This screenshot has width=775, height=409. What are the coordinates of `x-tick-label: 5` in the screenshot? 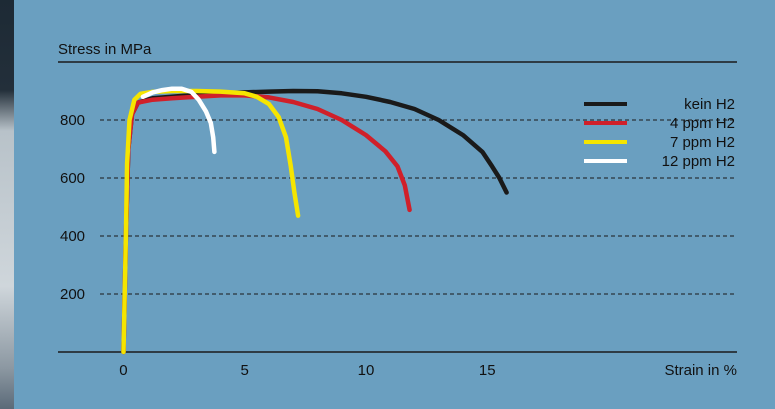 It's located at (245, 370).